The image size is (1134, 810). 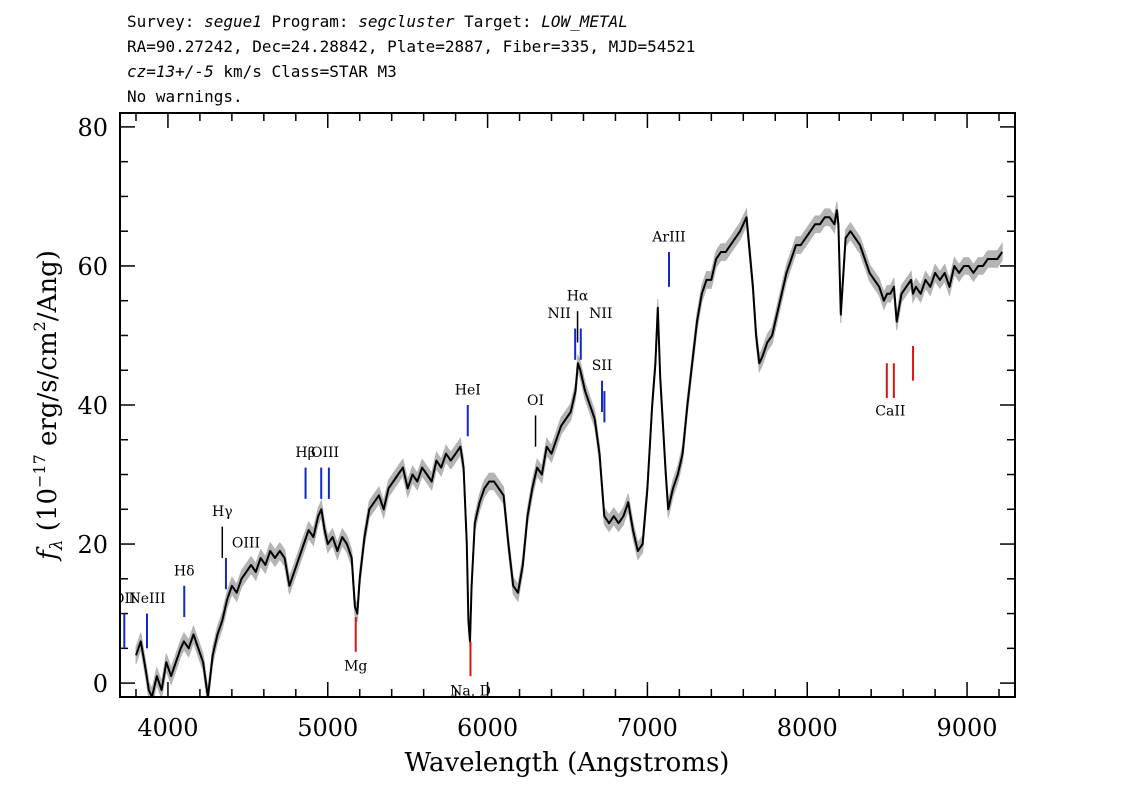 What do you see at coordinates (890, 411) in the screenshot?
I see `line-label: CaII` at bounding box center [890, 411].